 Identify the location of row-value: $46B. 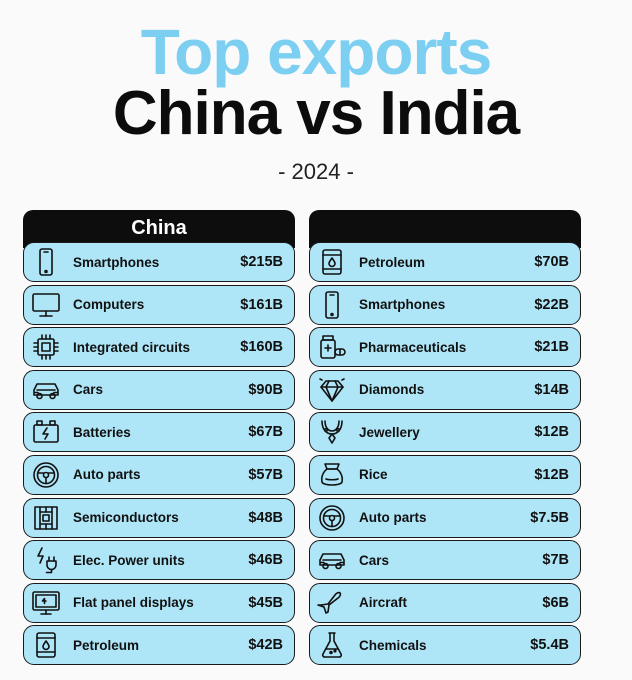
(265, 560).